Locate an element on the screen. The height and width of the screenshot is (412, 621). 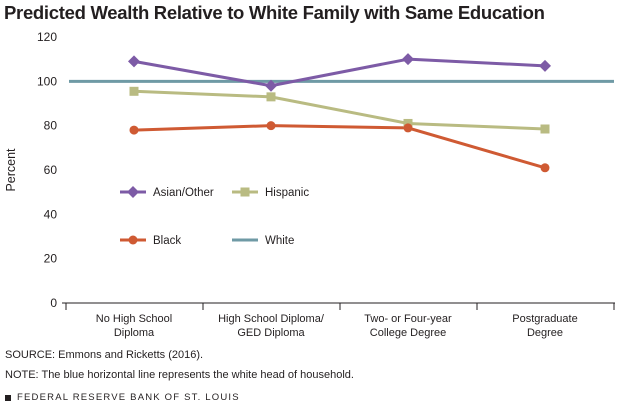
x-category-label-line: Diploma is located at coordinates (134, 333).